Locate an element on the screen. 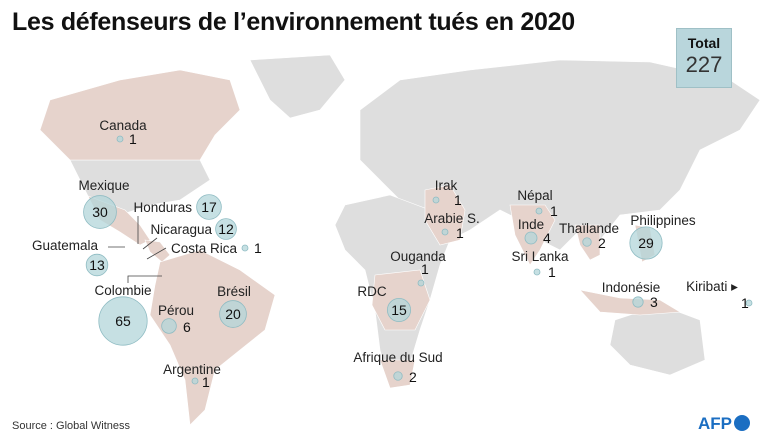  central-america-shape is located at coordinates (157, 251).